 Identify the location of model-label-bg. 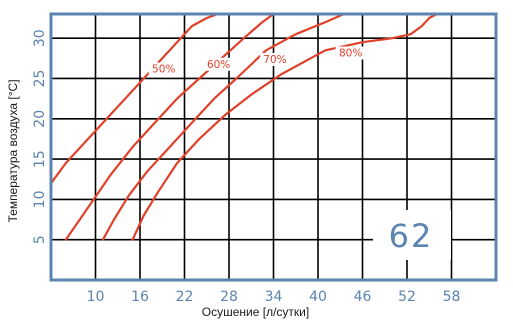
(412, 235).